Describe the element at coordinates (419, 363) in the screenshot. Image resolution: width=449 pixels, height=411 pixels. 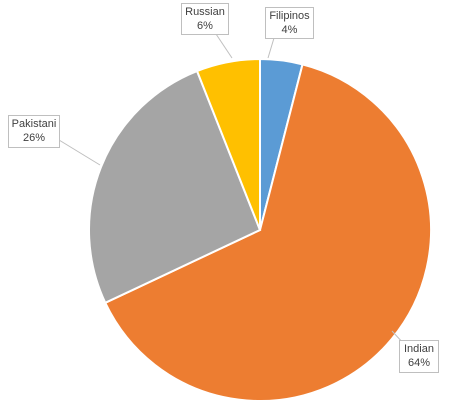
I see `value-label: 64%` at that location.